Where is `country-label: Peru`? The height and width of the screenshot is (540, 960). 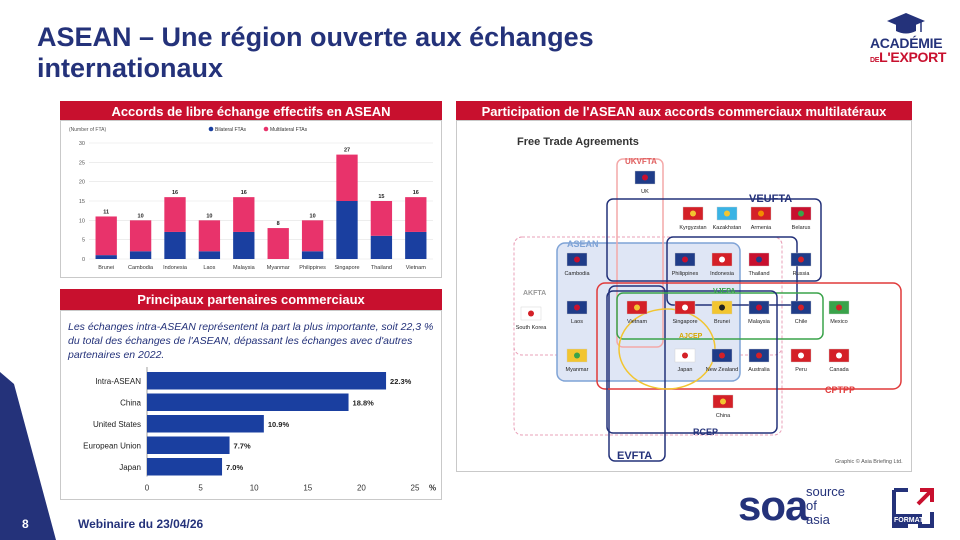 country-label: Peru is located at coordinates (801, 370).